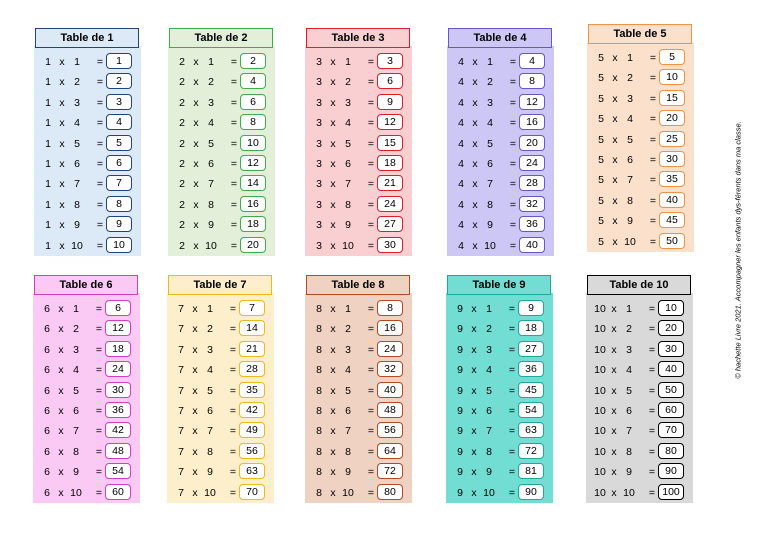 The image size is (768, 543). Describe the element at coordinates (532, 183) in the screenshot. I see `result-box: 28` at that location.